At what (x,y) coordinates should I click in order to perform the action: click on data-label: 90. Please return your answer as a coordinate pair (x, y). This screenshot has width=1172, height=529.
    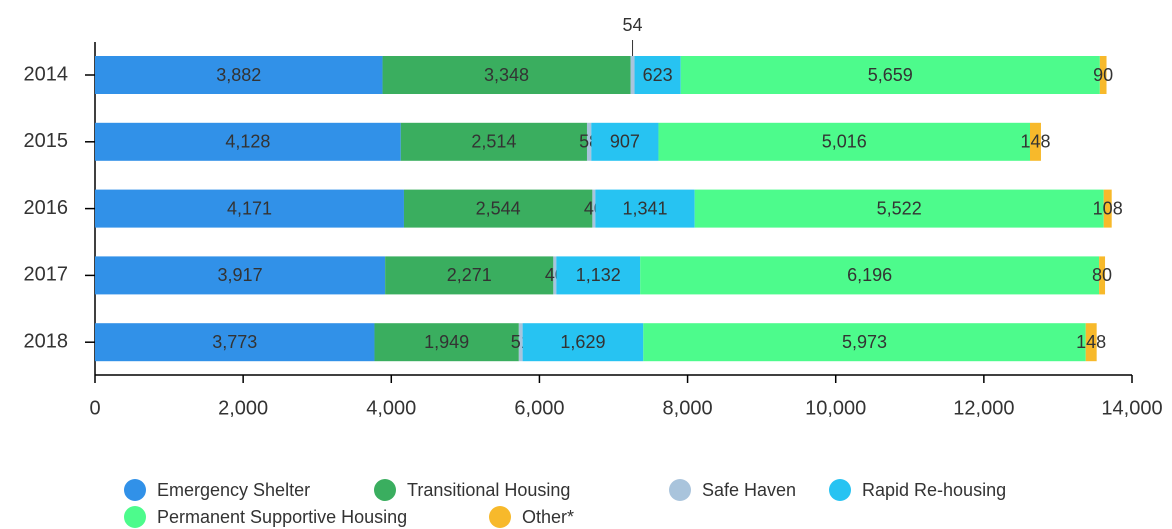
    Looking at the image, I should click on (1103, 75).